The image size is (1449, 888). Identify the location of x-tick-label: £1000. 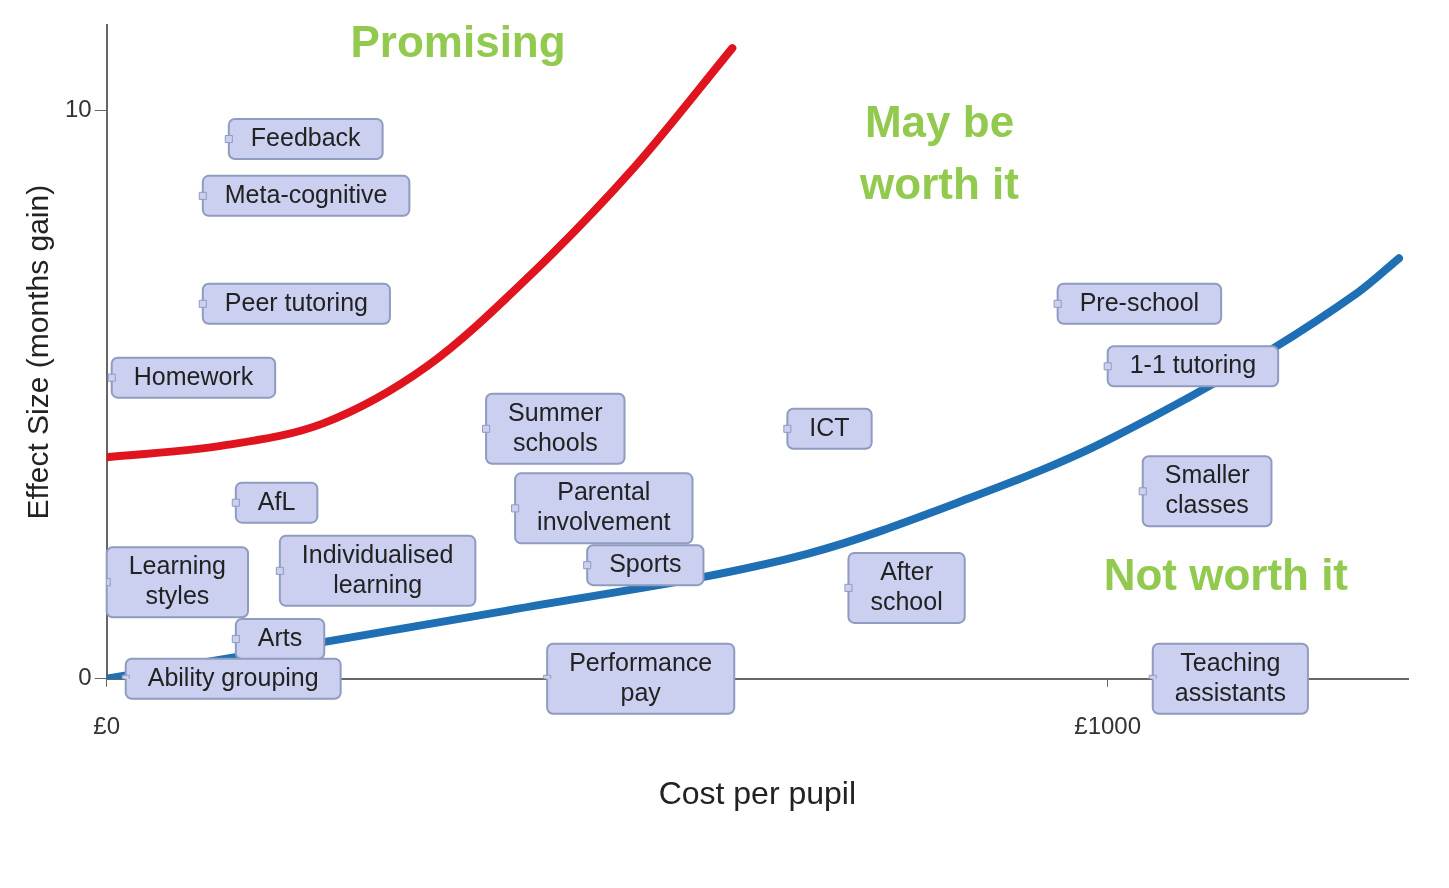
(1108, 725).